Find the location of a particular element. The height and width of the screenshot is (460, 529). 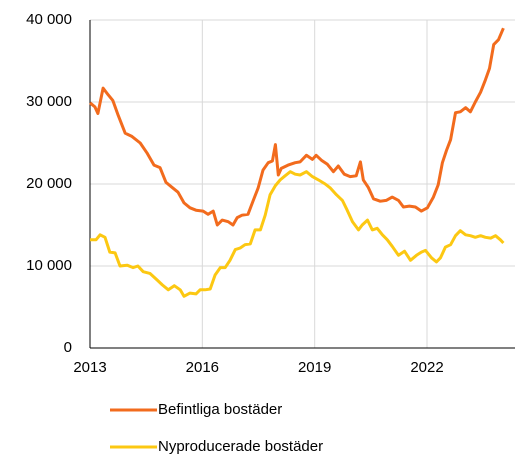

y-tick-label: 30 000 is located at coordinates (49, 101).